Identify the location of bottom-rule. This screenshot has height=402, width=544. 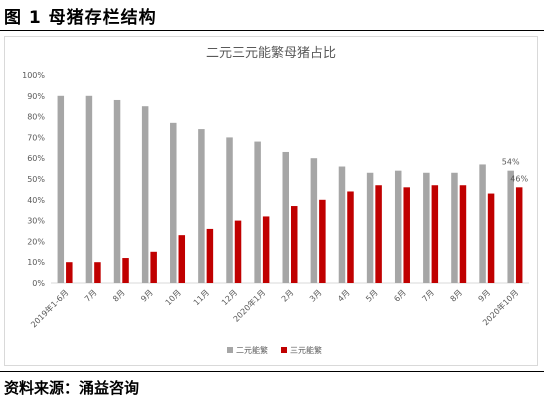
(272, 371).